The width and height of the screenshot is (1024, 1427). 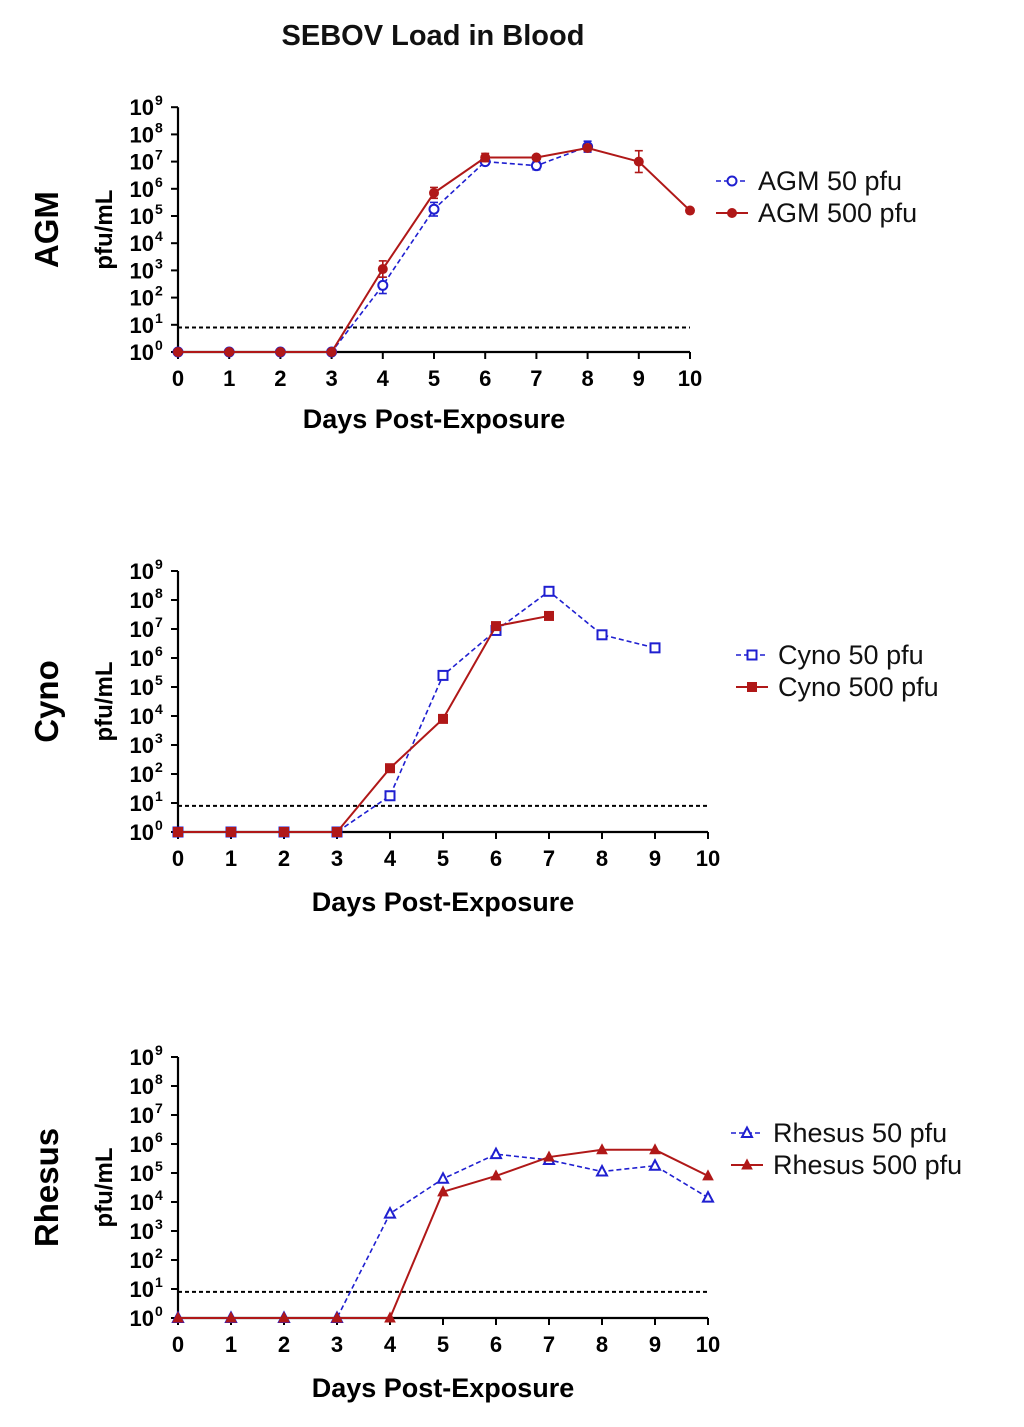 What do you see at coordinates (159, 709) in the screenshot?
I see `y-tick-exponent: 4` at bounding box center [159, 709].